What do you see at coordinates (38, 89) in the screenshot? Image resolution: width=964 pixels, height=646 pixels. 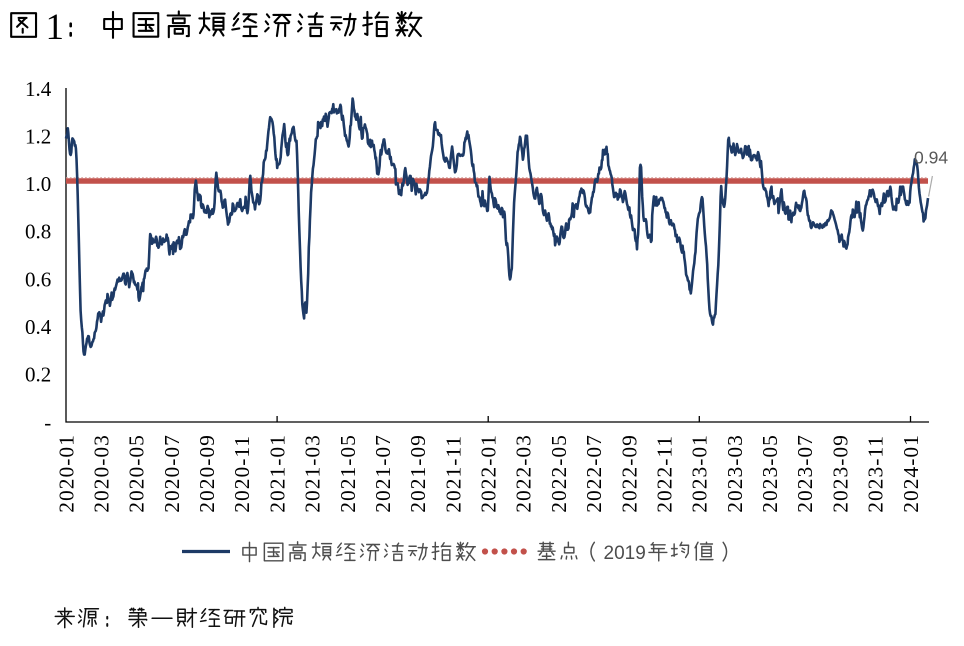 I see `svg-text: 1.4` at bounding box center [38, 89].